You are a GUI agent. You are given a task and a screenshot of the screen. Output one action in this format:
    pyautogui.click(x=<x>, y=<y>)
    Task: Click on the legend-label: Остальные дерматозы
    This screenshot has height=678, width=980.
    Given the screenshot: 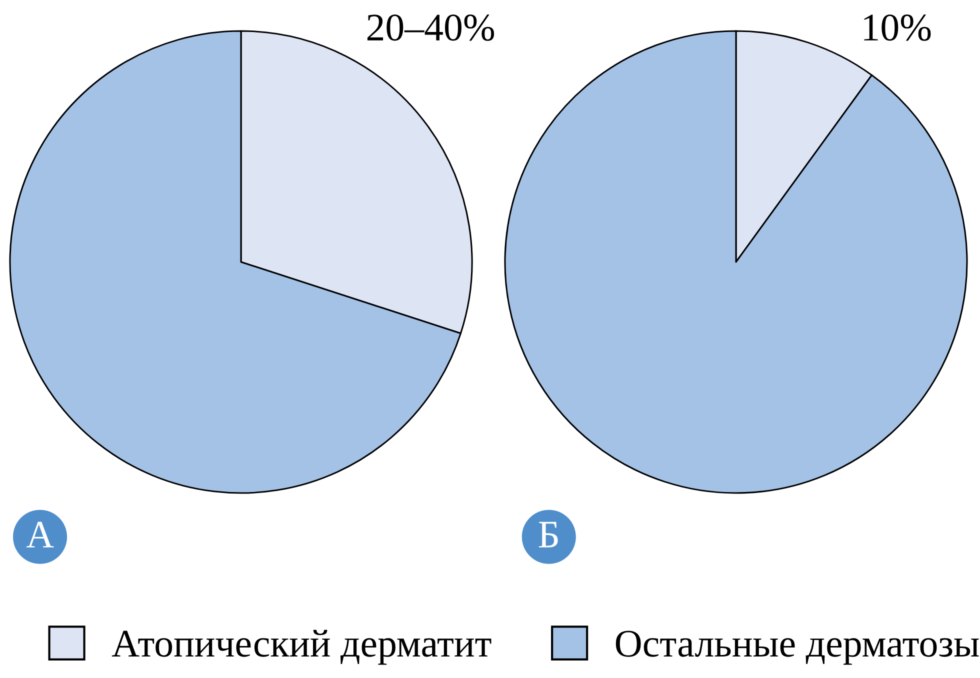 What is the action you would take?
    pyautogui.click(x=797, y=647)
    